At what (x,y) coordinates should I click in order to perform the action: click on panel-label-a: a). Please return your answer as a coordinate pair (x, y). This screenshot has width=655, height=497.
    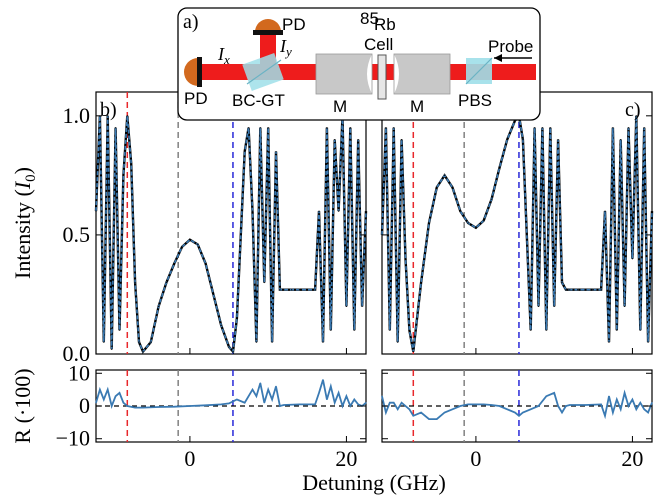
    Looking at the image, I should click on (191, 22).